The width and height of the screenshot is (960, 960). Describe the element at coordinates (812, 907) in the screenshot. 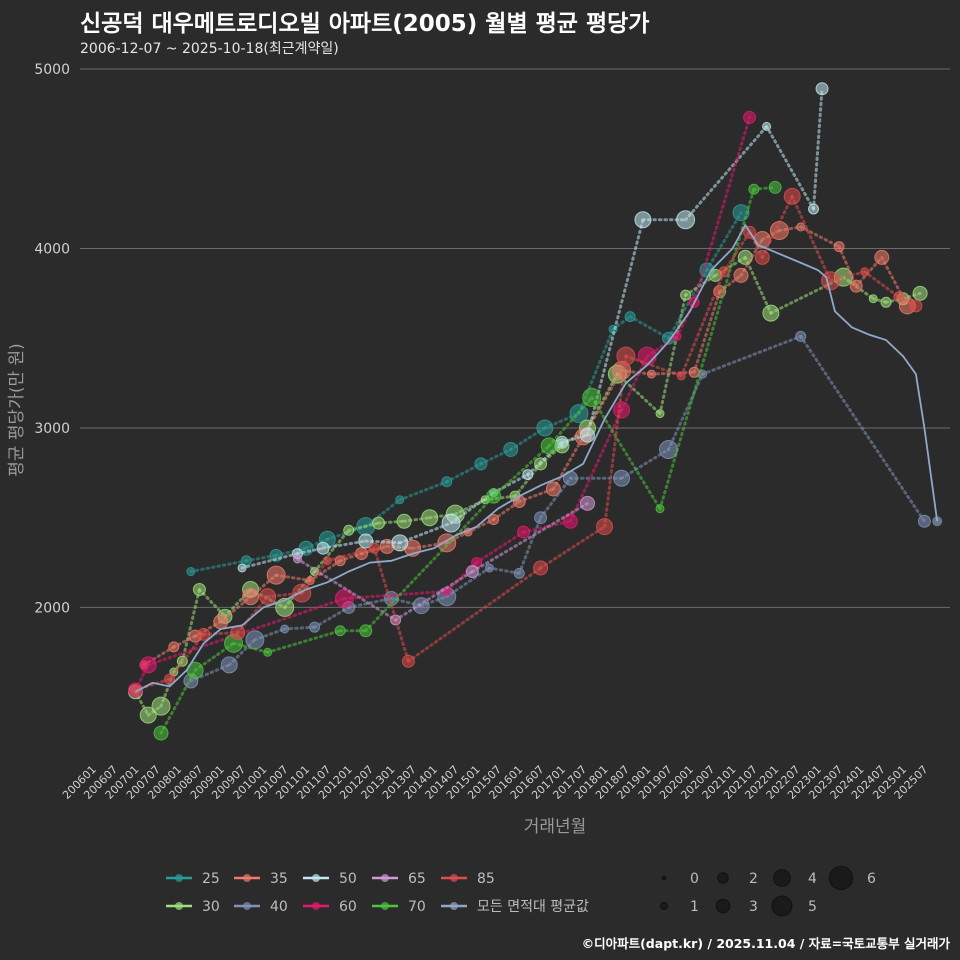

I see `size-legend-label: 5` at that location.